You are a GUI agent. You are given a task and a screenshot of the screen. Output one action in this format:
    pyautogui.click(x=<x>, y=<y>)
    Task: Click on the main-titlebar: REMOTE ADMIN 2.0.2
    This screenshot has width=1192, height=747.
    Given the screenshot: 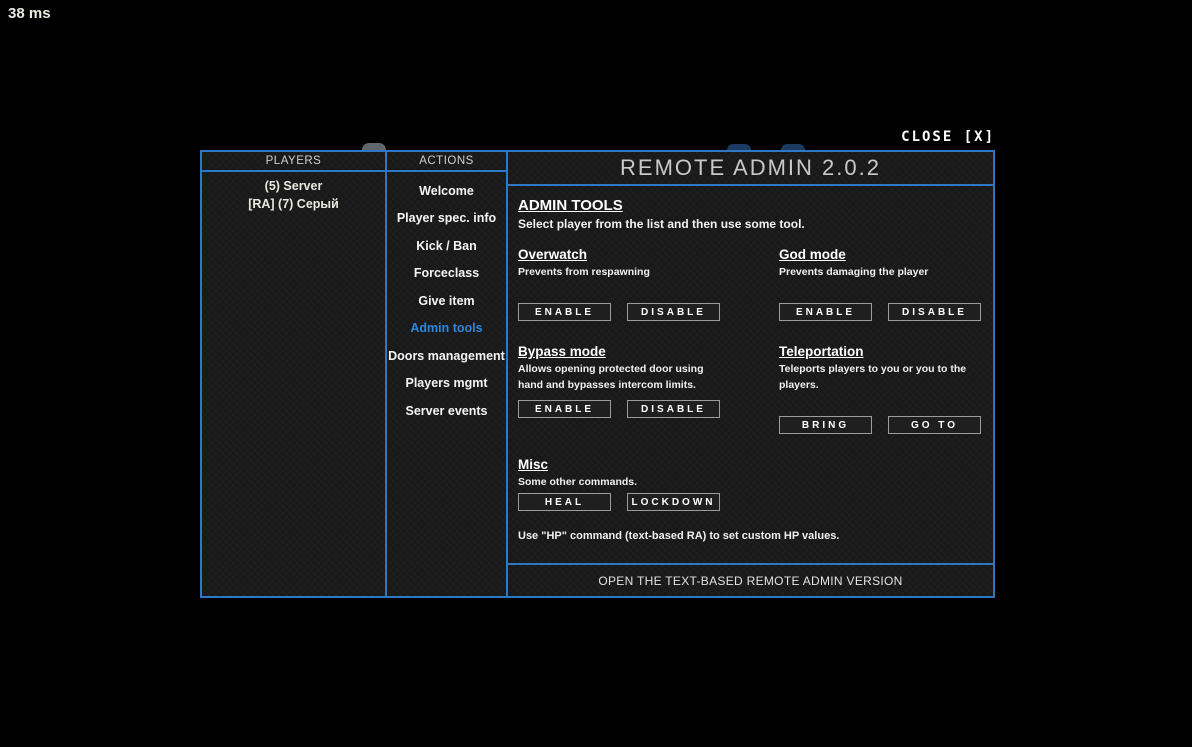 What is the action you would take?
    pyautogui.click(x=750, y=169)
    